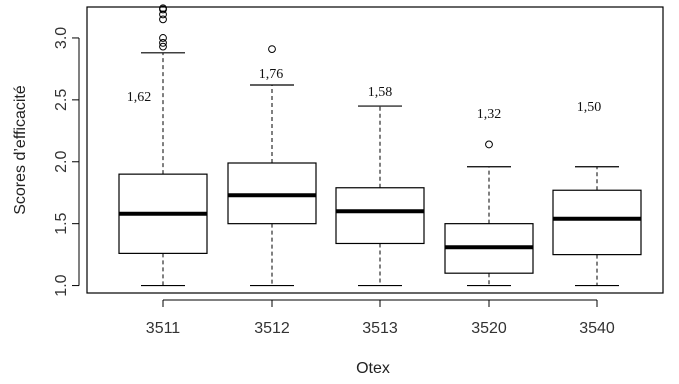 This screenshot has height=384, width=679. I want to click on x-tick-label: 3513, so click(380, 328).